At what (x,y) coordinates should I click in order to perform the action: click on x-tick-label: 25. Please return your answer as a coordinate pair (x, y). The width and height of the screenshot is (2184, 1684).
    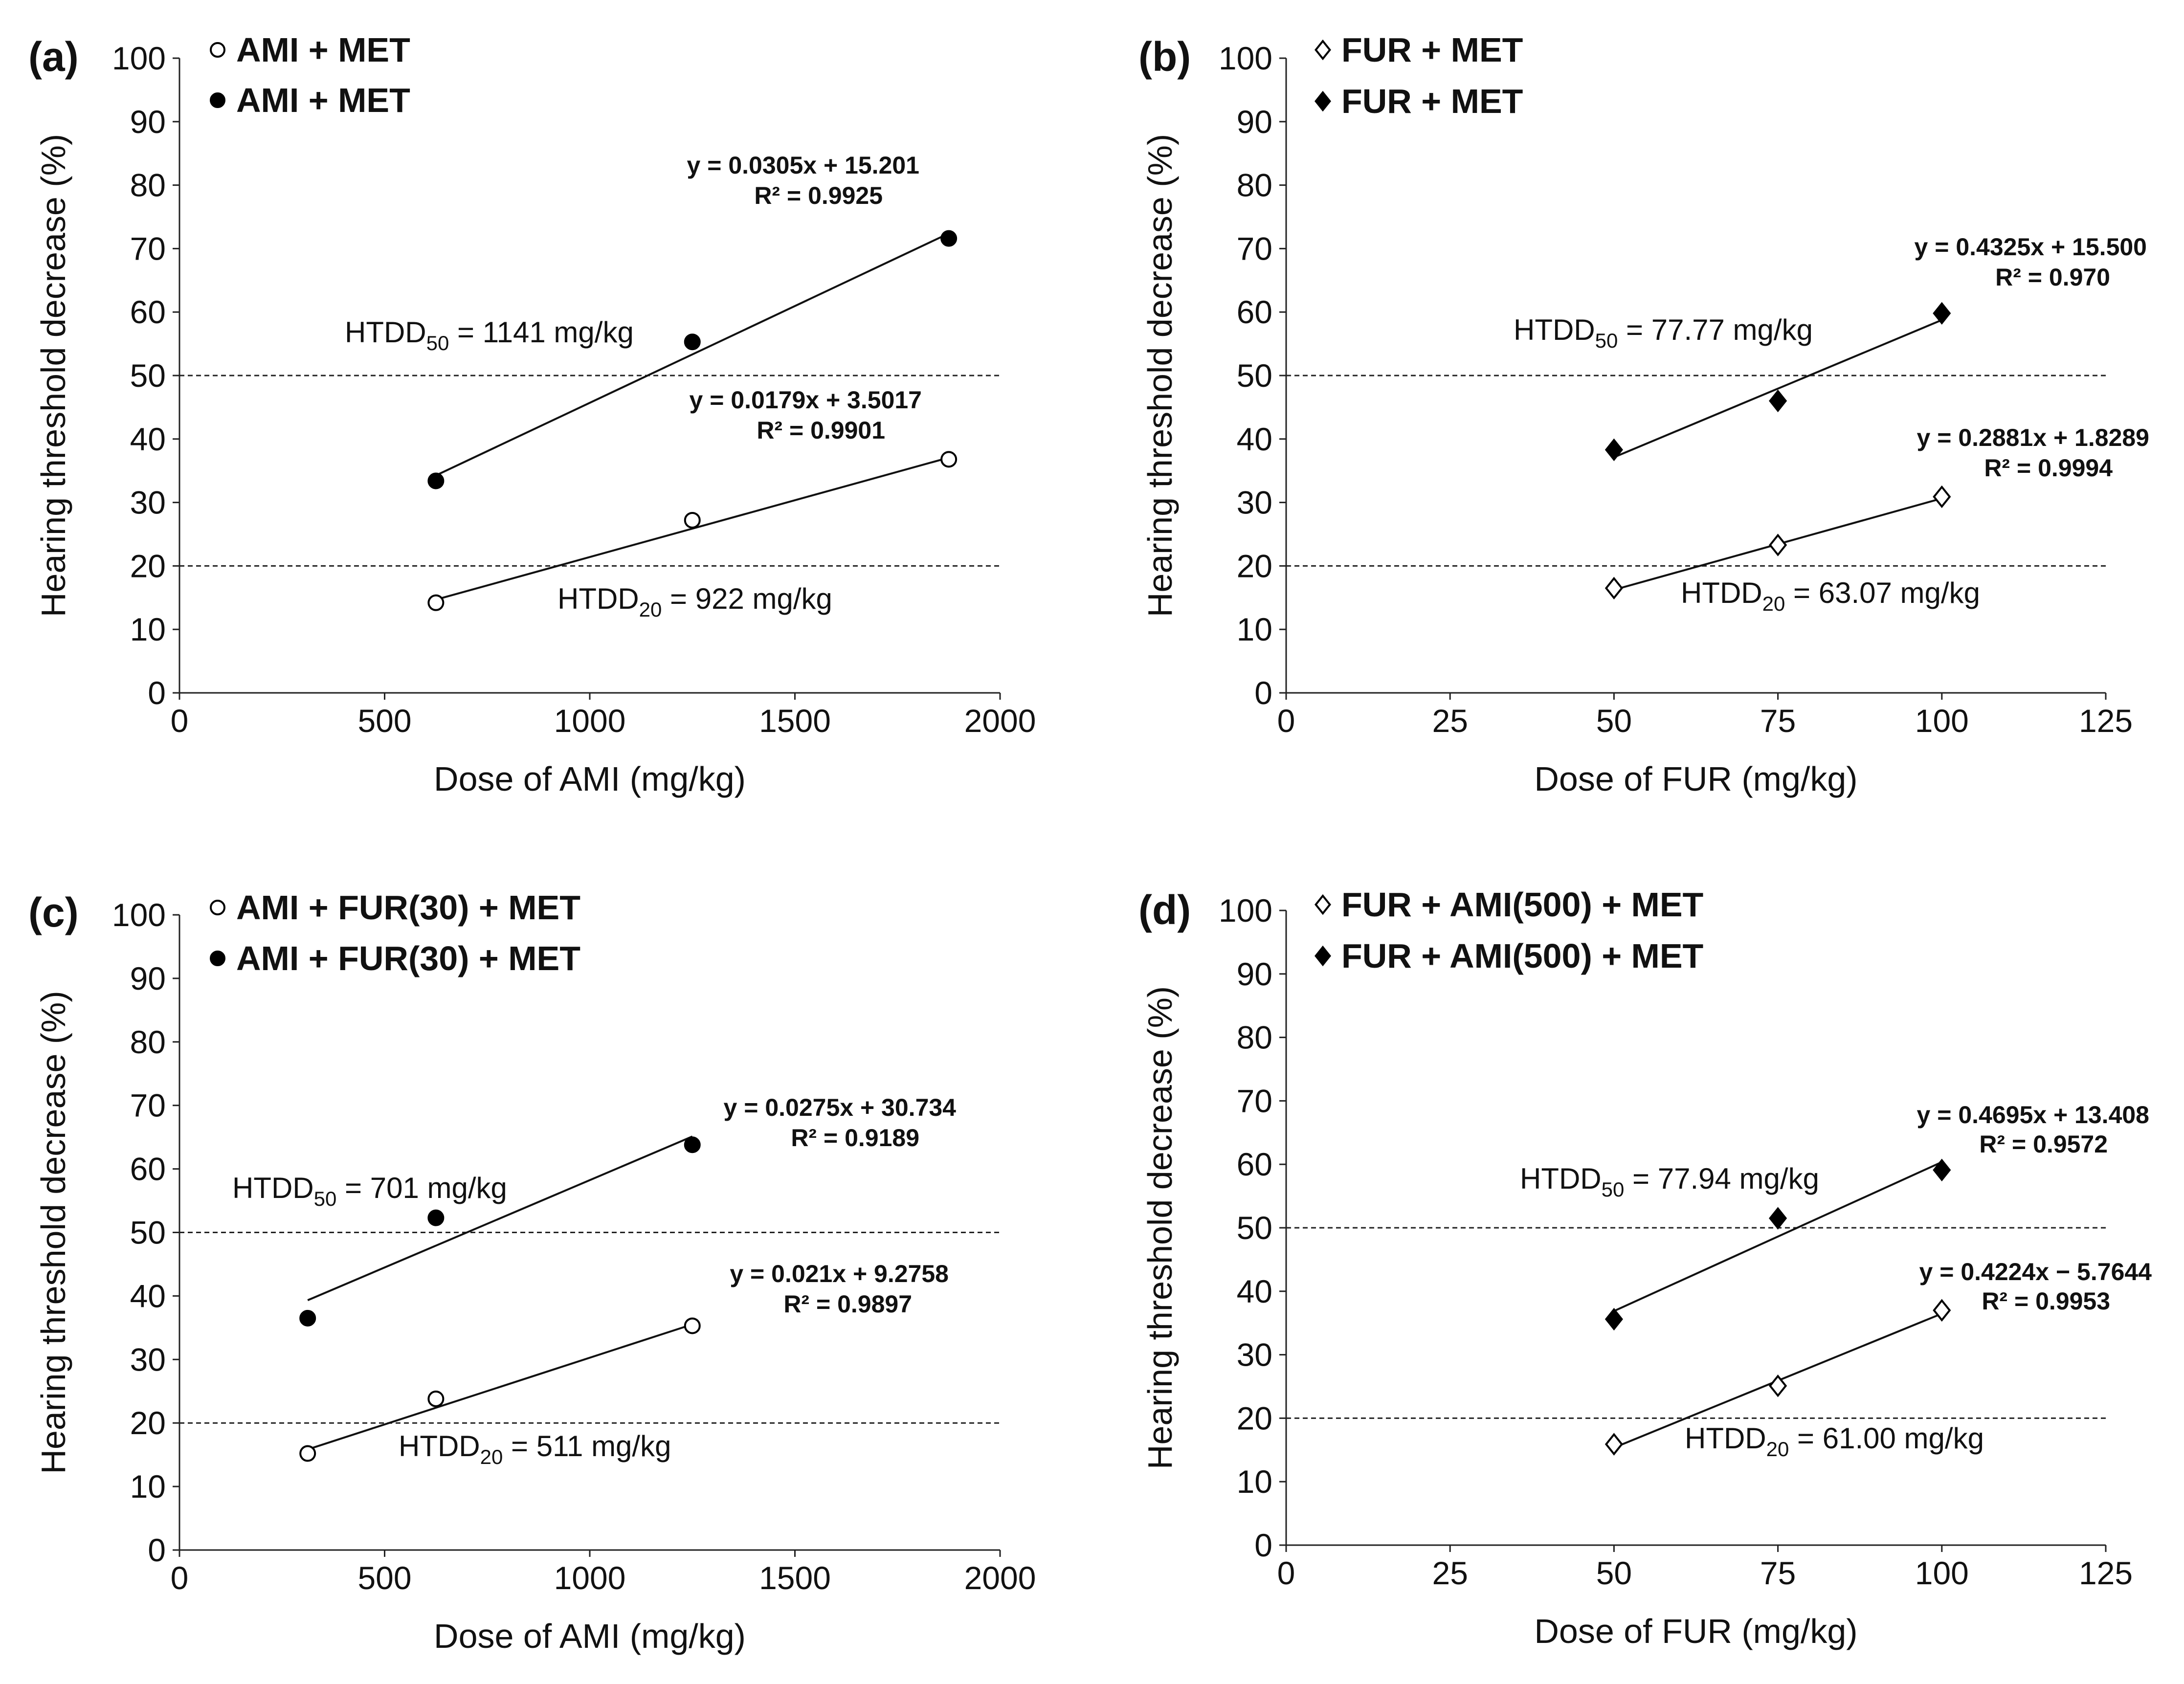
    Looking at the image, I should click on (1450, 721).